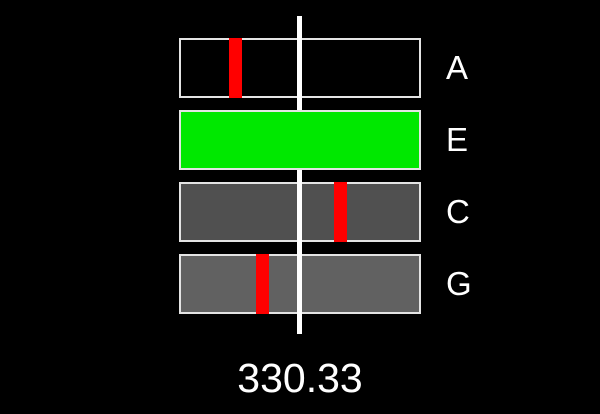 The height and width of the screenshot is (414, 600). What do you see at coordinates (459, 283) in the screenshot?
I see `string-label-g: G` at bounding box center [459, 283].